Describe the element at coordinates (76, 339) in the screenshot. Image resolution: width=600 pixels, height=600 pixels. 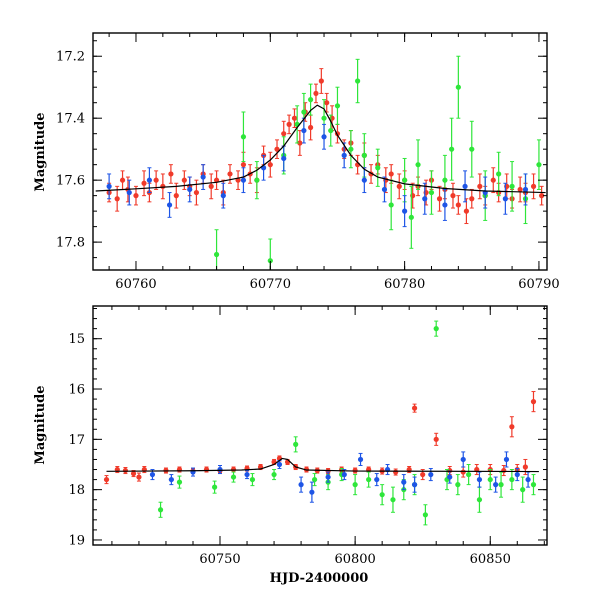
I see `y-tick-label: 15` at that location.